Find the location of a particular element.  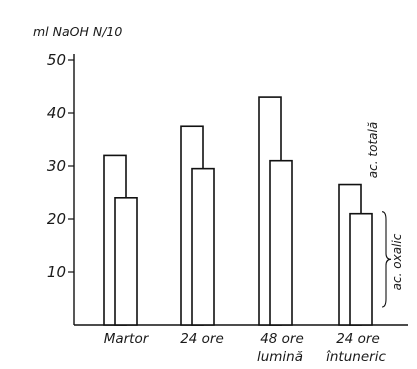

category-labels: Martor 24 ore 48 ore lumină 24 ore întuneric is located at coordinates (245, 348).